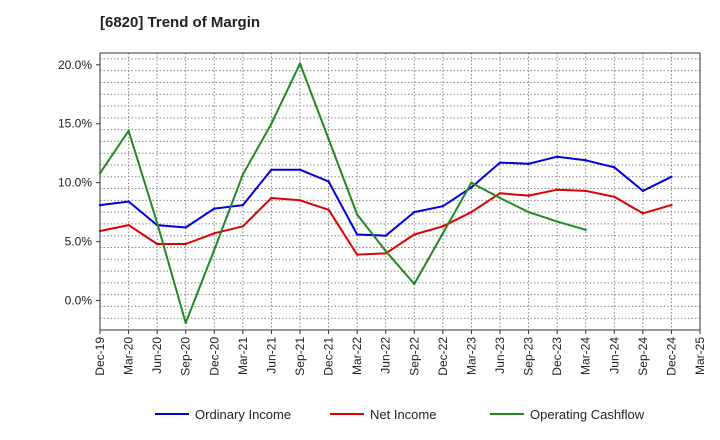  What do you see at coordinates (700, 356) in the screenshot?
I see `x-tick-label: Mar-25` at bounding box center [700, 356].